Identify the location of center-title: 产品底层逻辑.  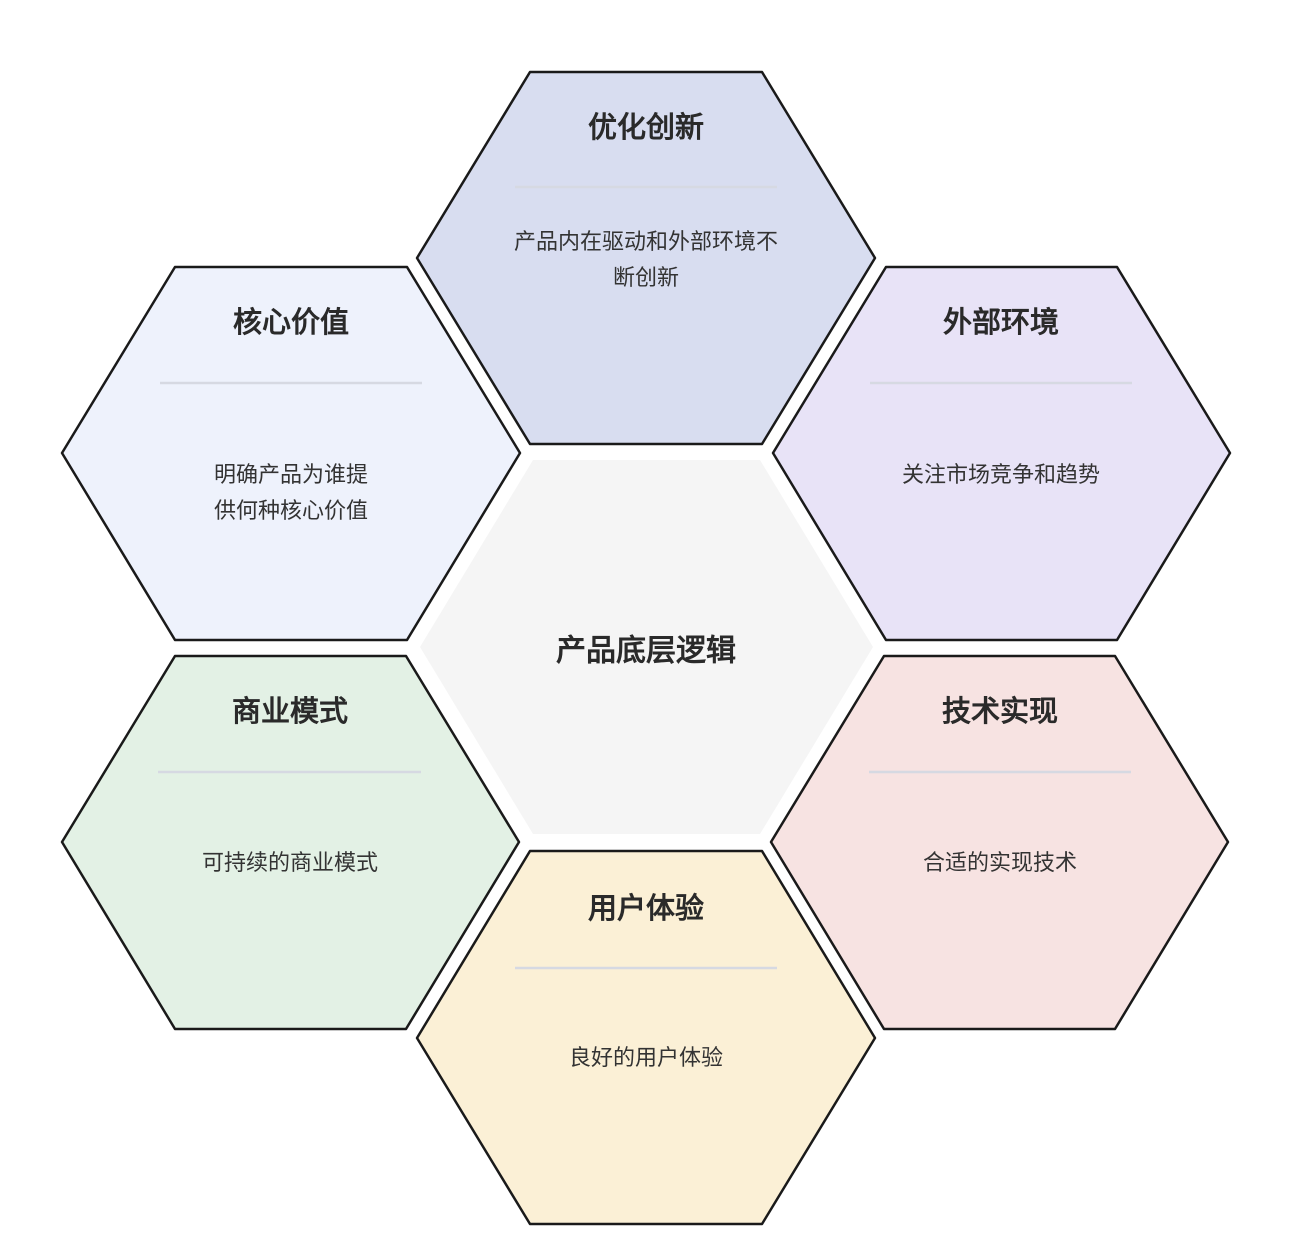
(646, 651).